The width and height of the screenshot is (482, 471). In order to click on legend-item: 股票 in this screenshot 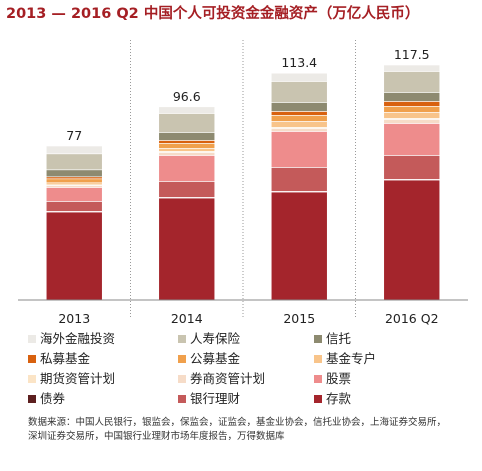, I will do `click(332, 379)`.